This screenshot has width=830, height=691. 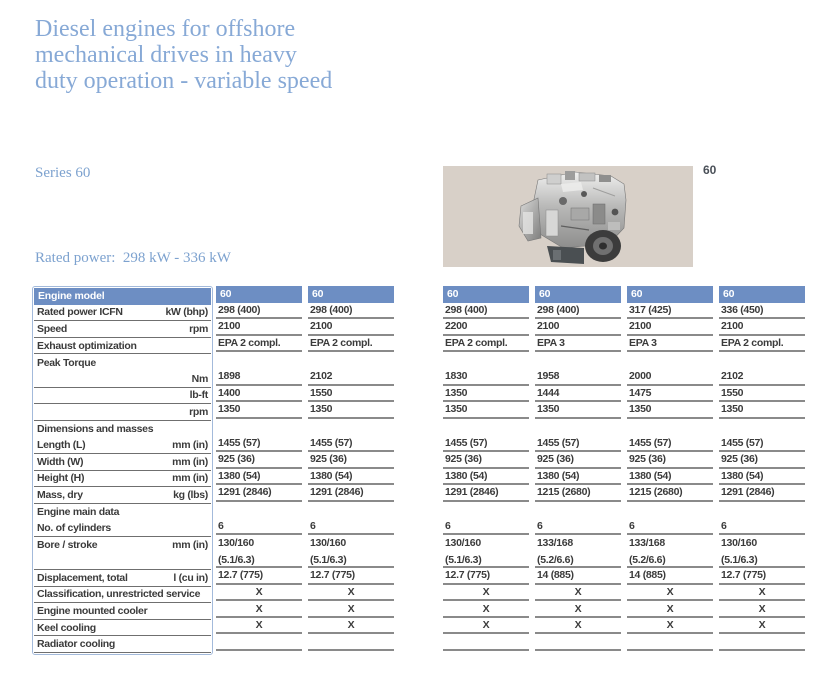 I want to click on engine-photo, so click(x=572, y=217).